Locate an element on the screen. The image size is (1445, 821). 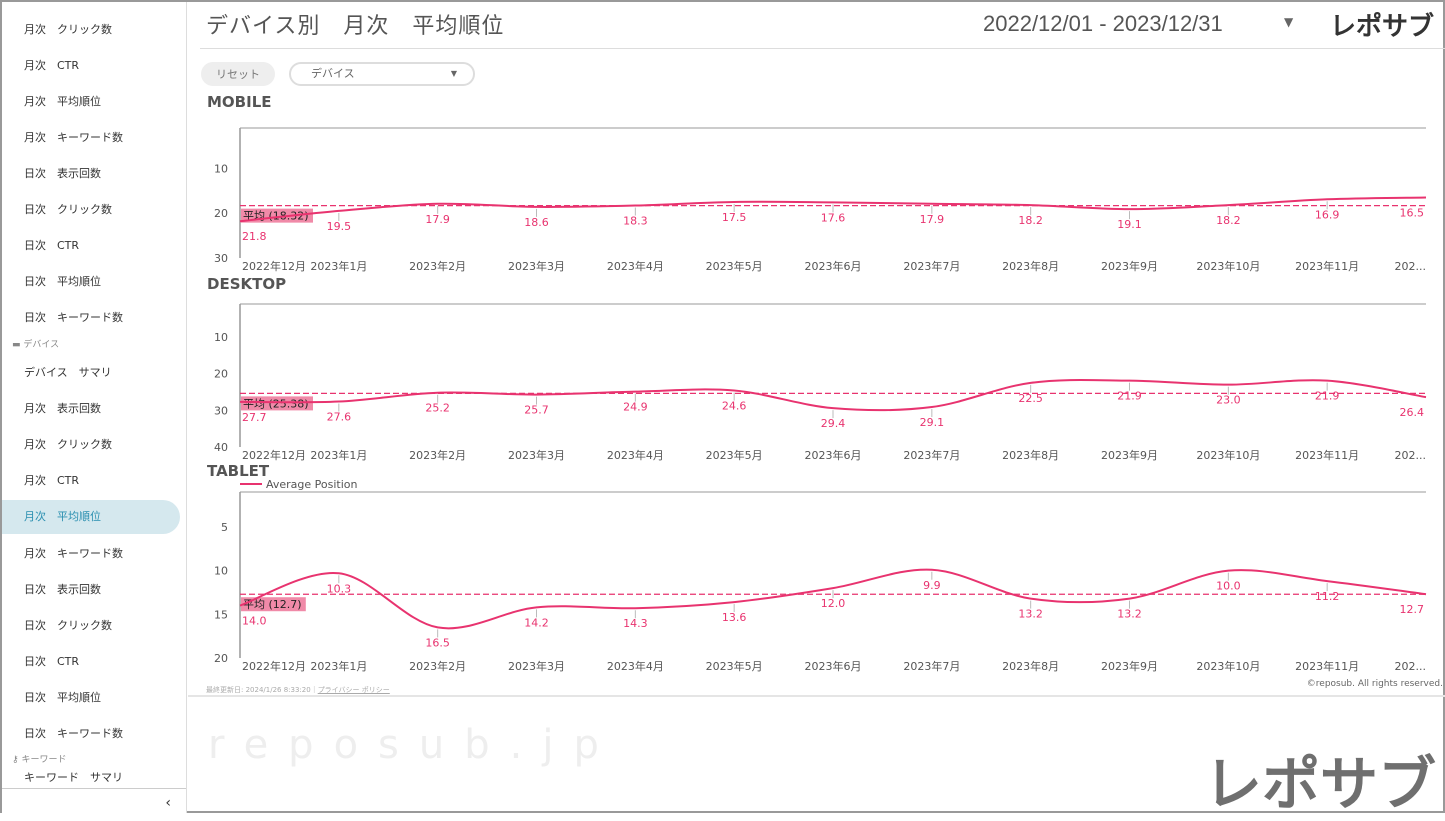
sidebar-item: キーワード サマリ is located at coordinates (73, 777).